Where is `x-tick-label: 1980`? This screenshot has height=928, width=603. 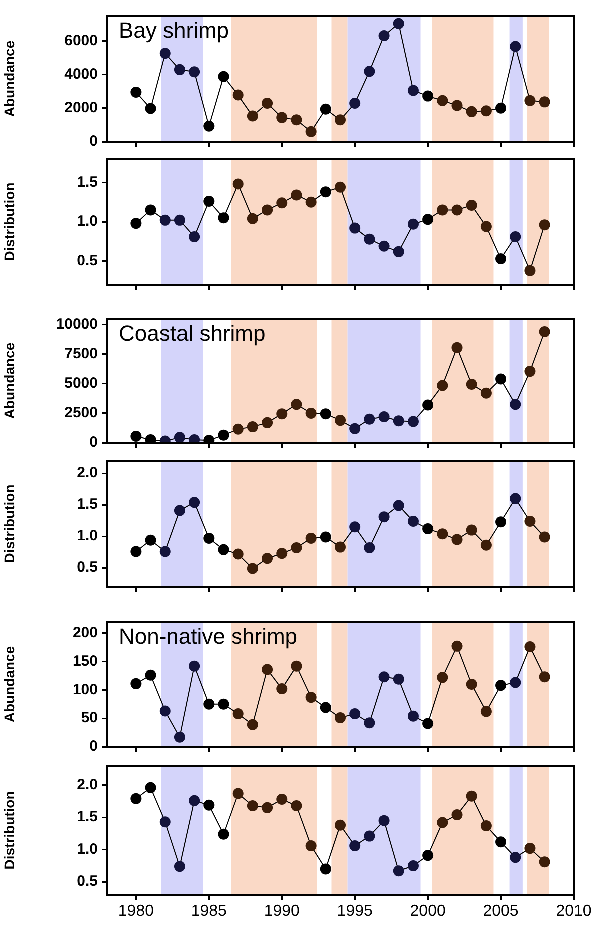 x-tick-label: 1980 is located at coordinates (136, 911).